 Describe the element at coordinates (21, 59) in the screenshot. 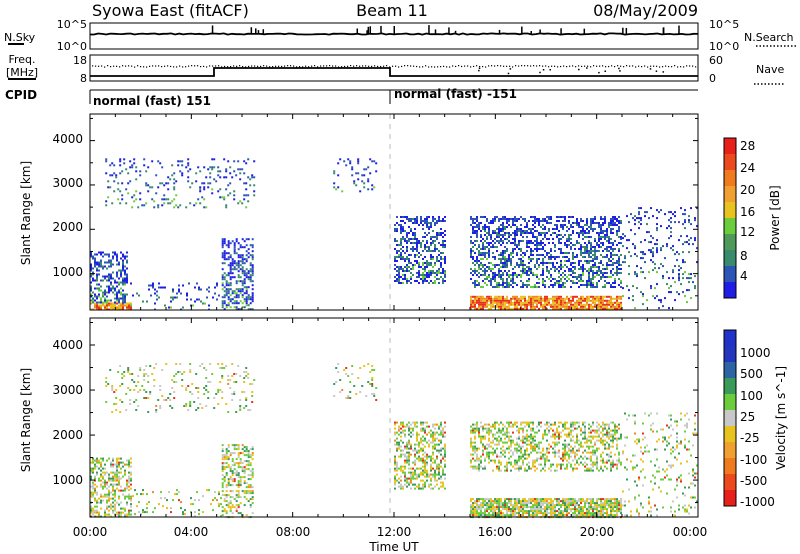

I see `freq-label-line1: Freq.` at that location.